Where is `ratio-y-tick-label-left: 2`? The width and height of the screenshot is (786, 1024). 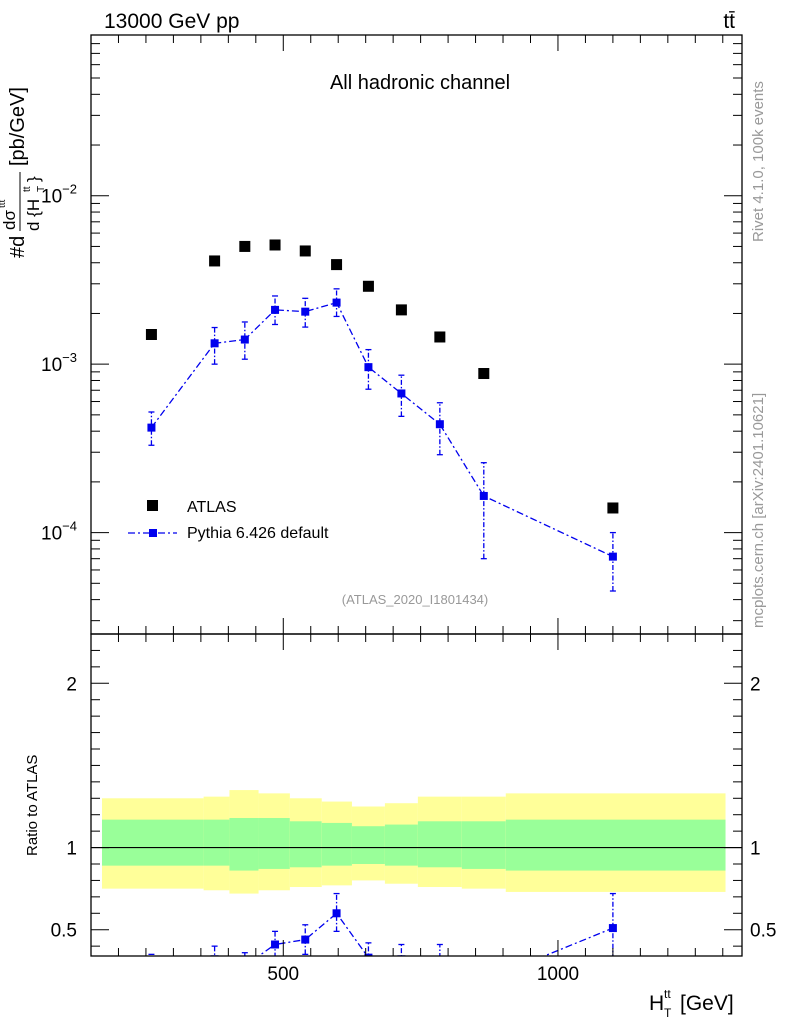 ratio-y-tick-label-left: 2 is located at coordinates (71, 684).